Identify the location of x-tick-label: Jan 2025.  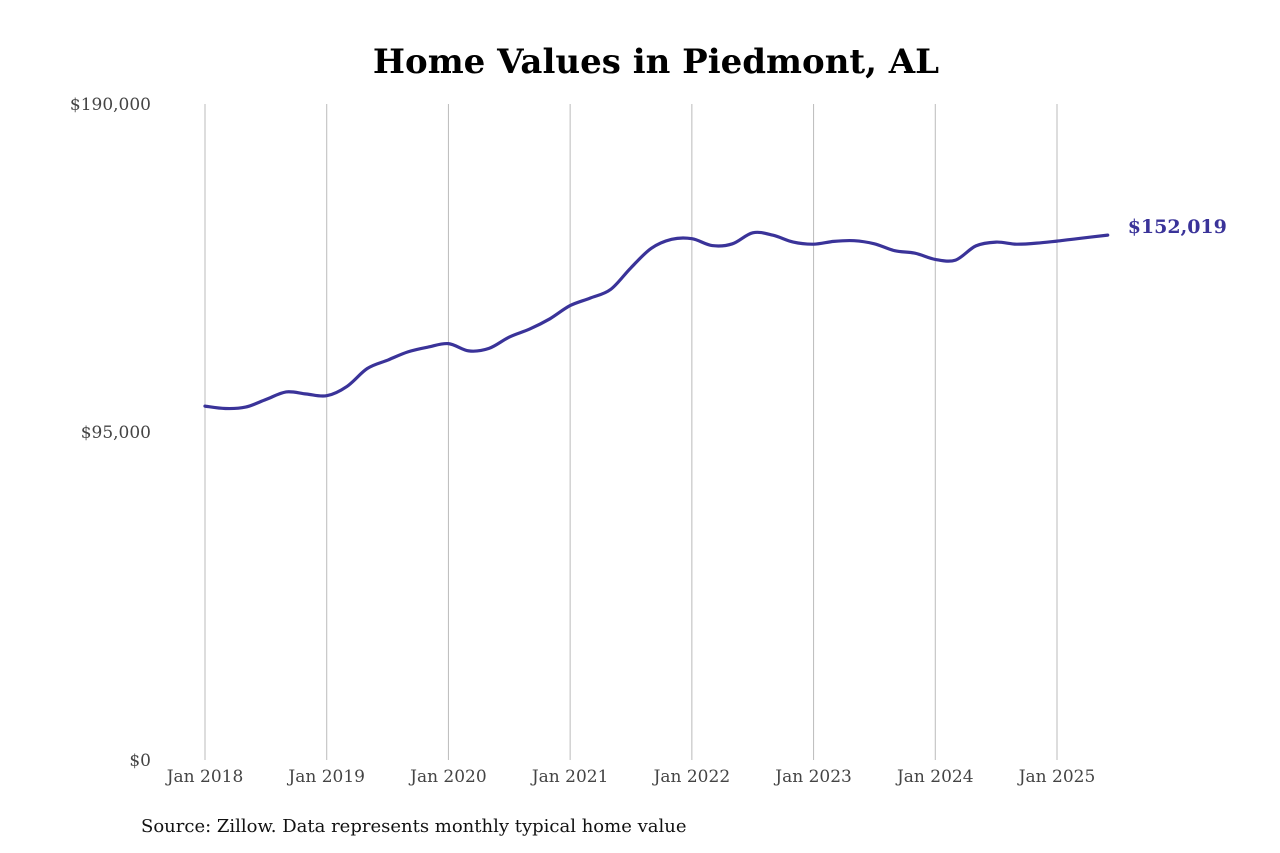
(1056, 777).